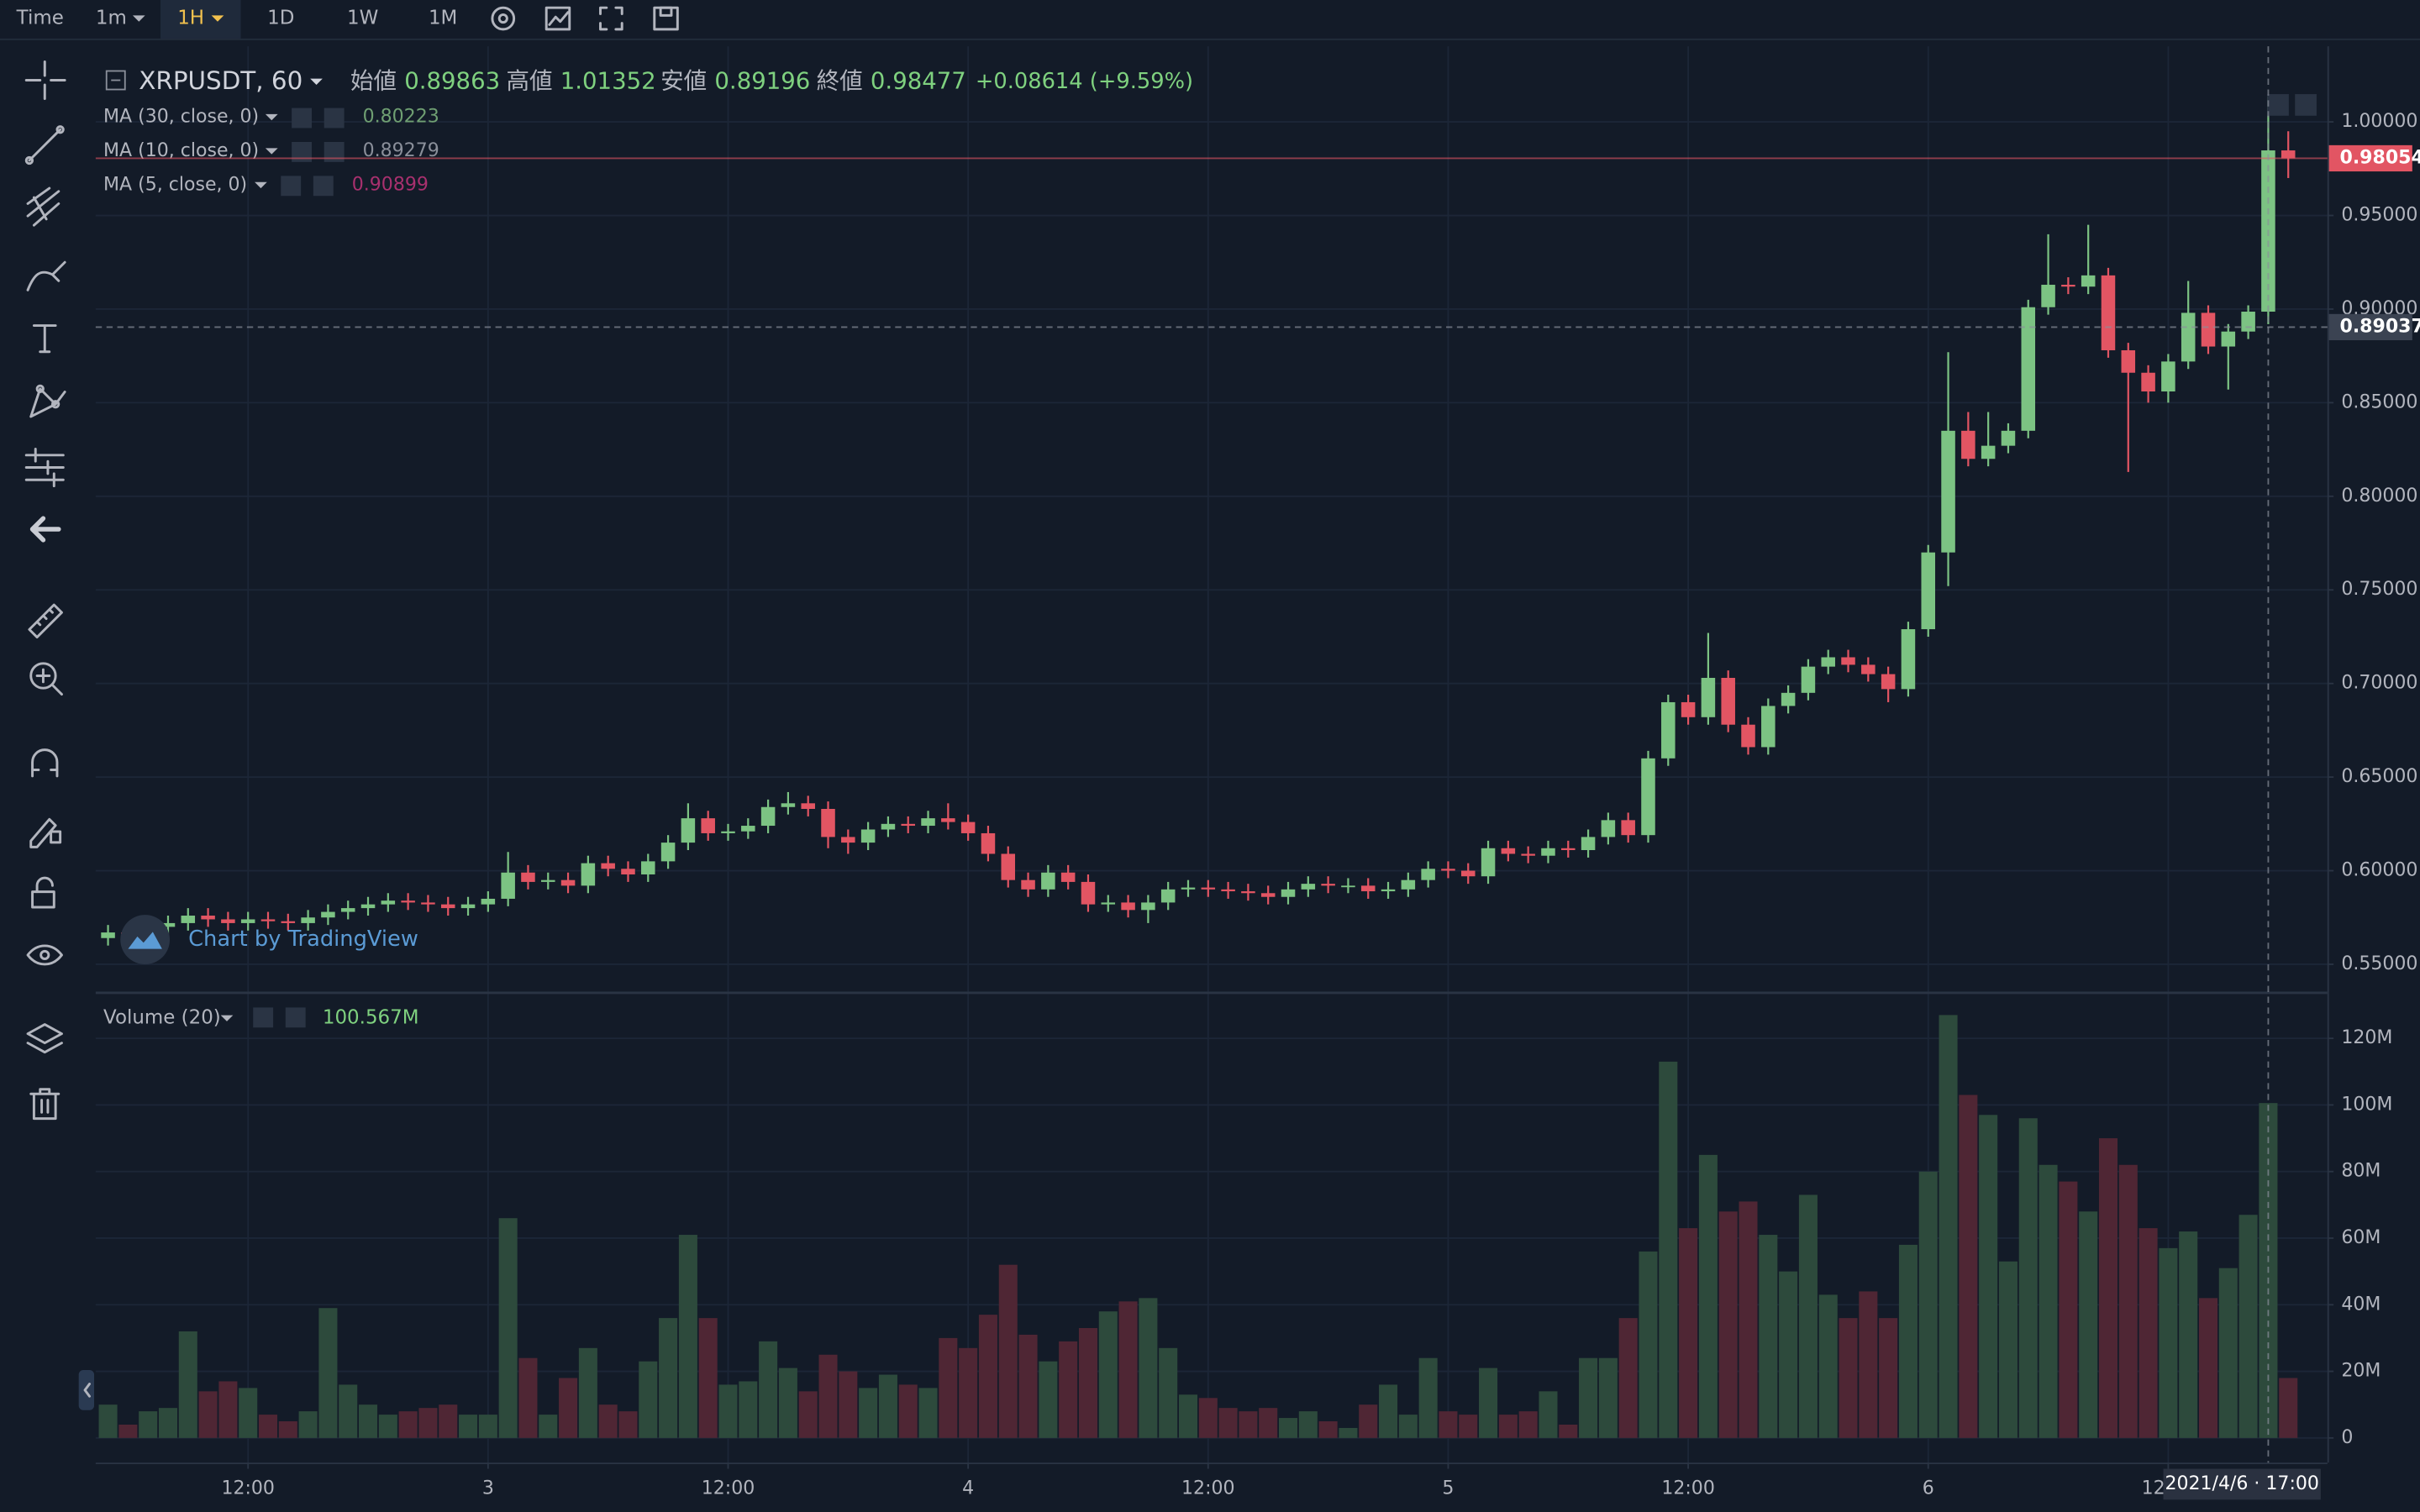 This screenshot has width=2420, height=1512. I want to click on interval-button: 1W, so click(362, 18).